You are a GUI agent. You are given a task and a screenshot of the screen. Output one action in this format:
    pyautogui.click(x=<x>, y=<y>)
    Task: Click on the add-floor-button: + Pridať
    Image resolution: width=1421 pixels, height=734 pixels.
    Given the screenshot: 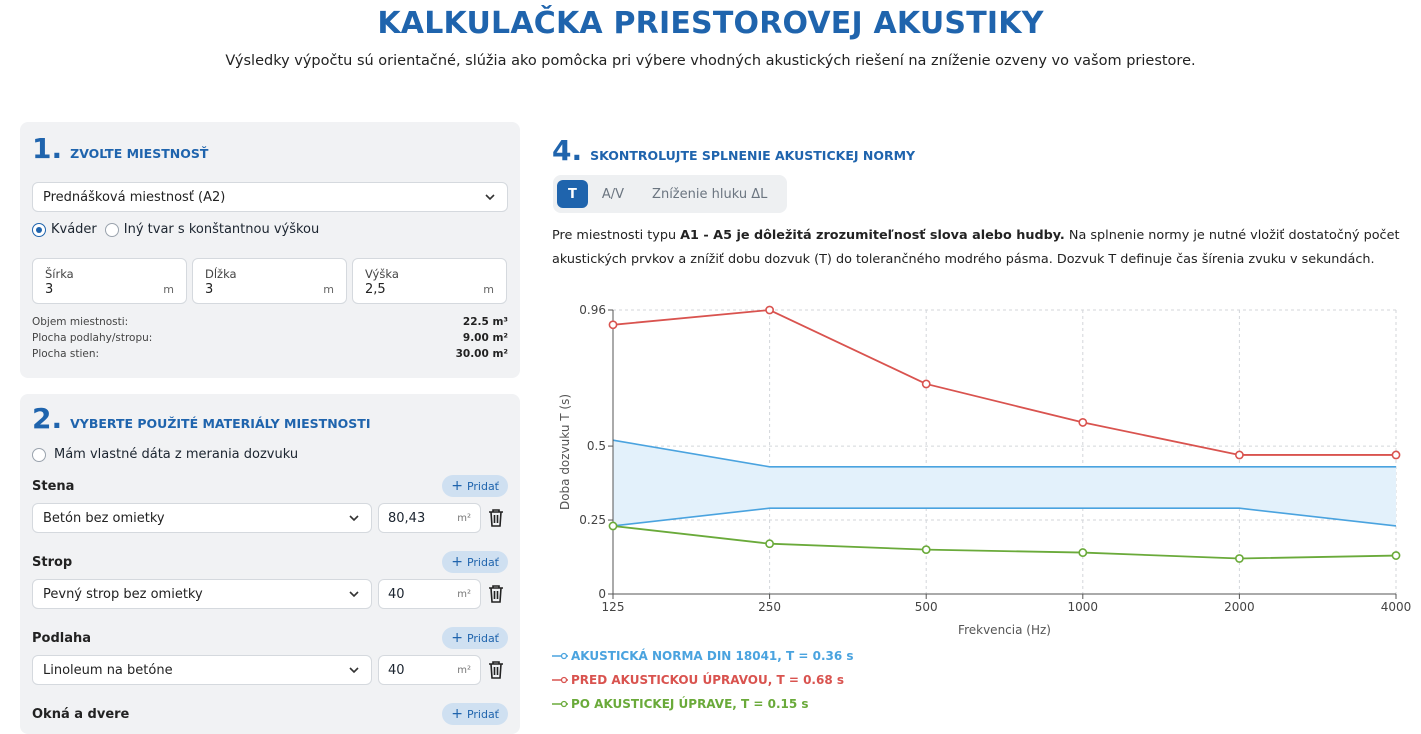 What is the action you would take?
    pyautogui.click(x=475, y=638)
    